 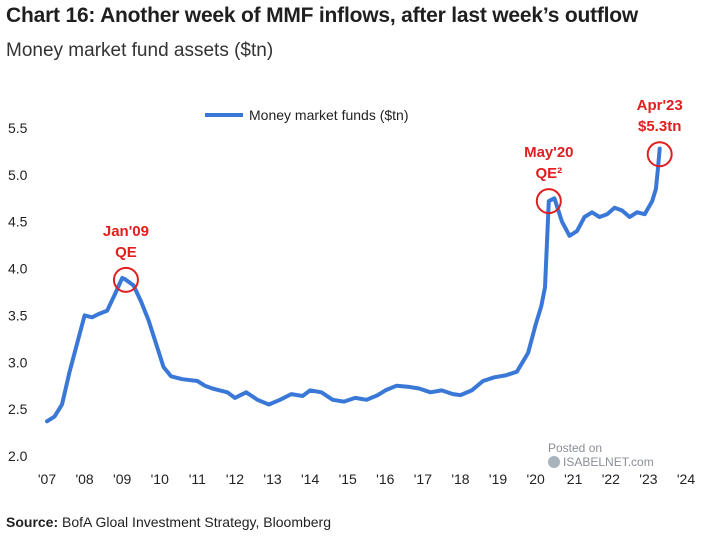 What do you see at coordinates (18, 269) in the screenshot?
I see `y-tick-label: 4.0` at bounding box center [18, 269].